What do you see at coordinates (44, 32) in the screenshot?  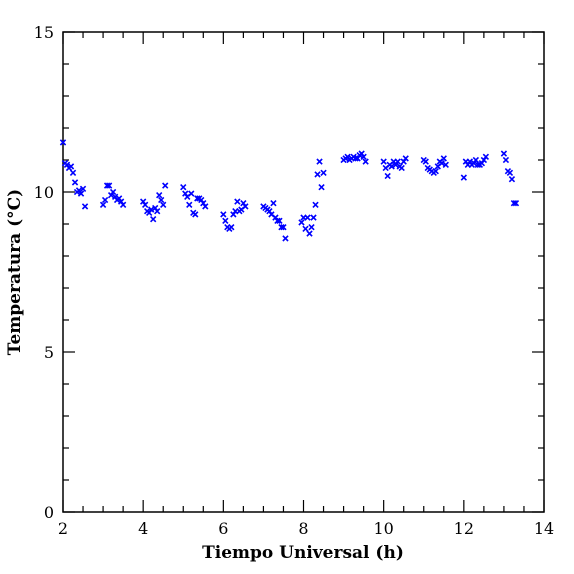 I see `y-tick-label: 15` at bounding box center [44, 32].